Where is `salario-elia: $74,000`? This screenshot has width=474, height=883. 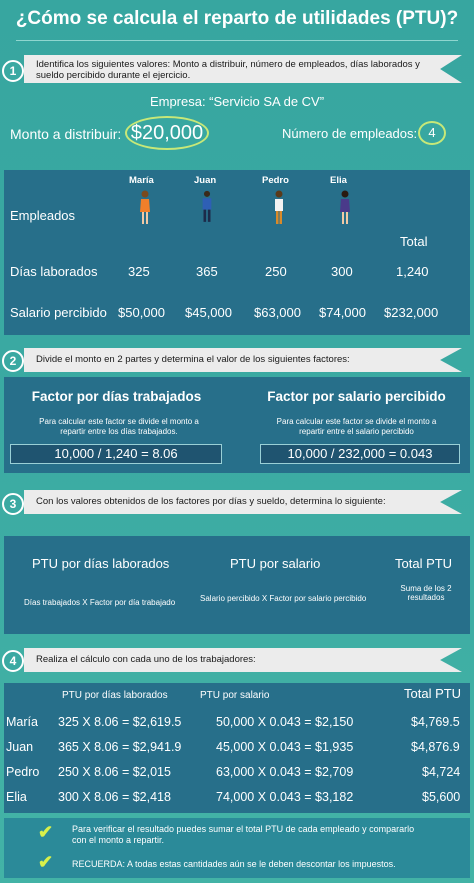
salario-elia: $74,000 is located at coordinates (342, 312).